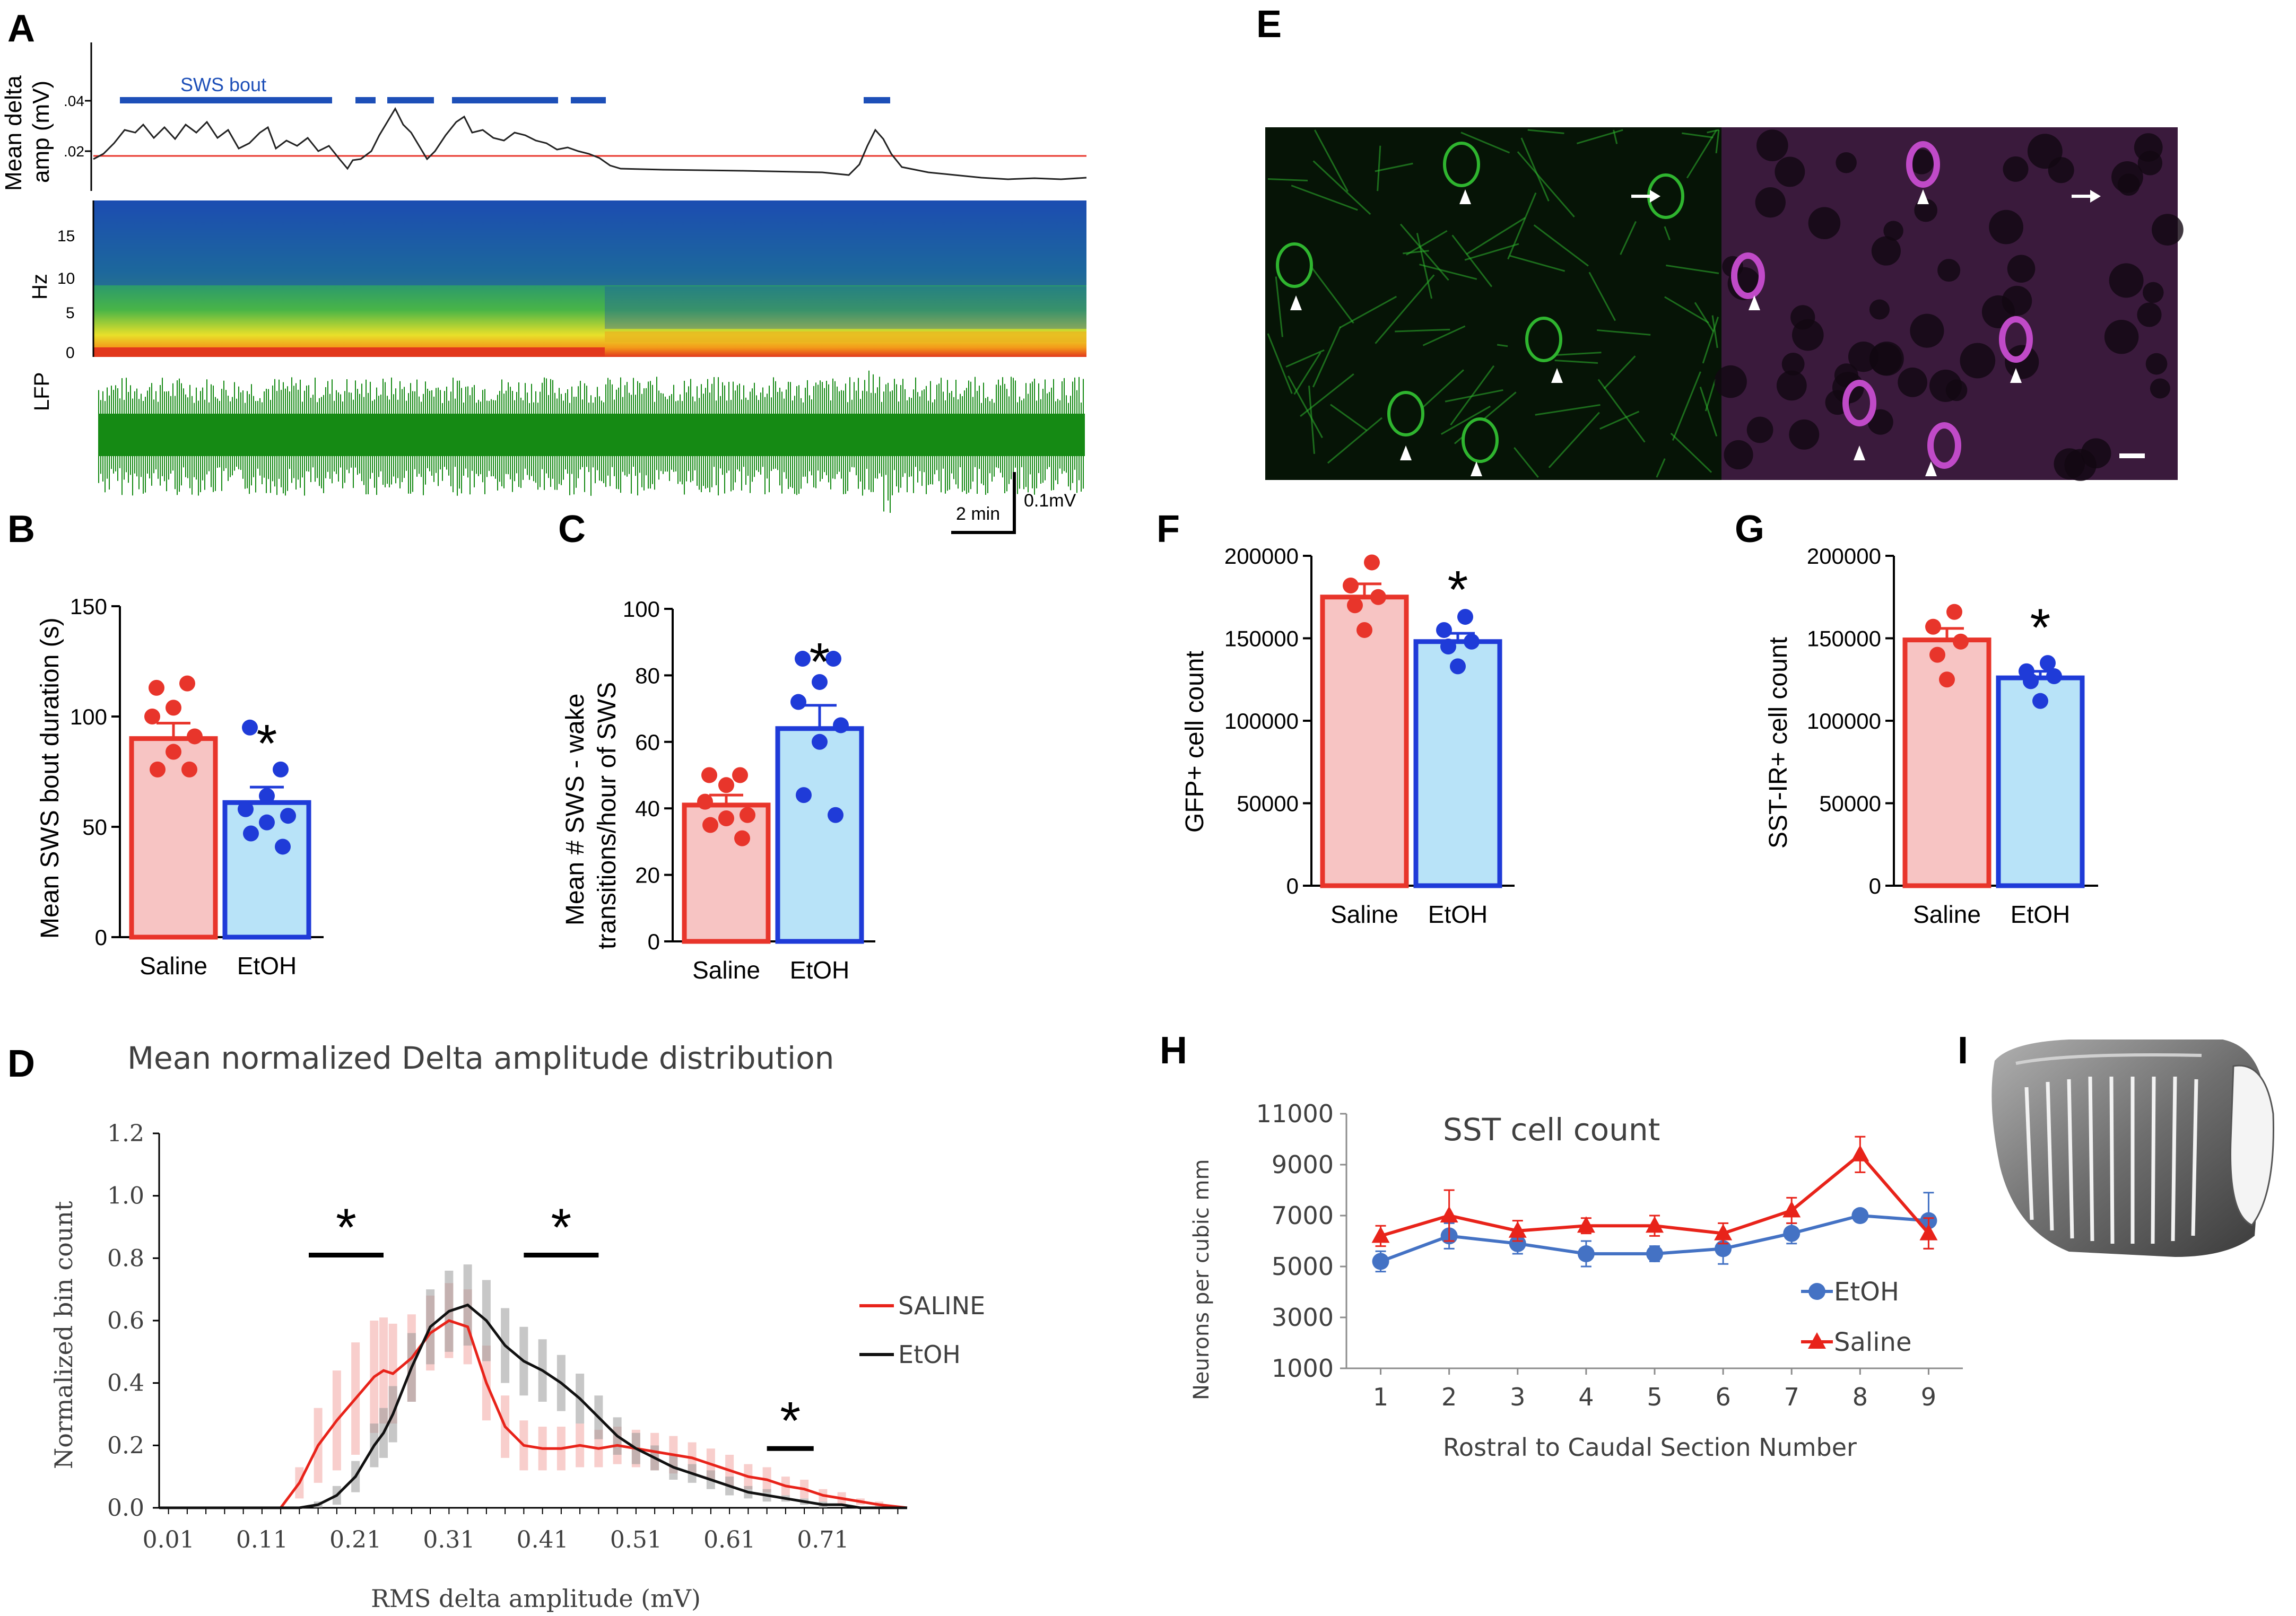 This screenshot has height=1616, width=2296. What do you see at coordinates (1929, 1397) in the screenshot?
I see `x-tick-label: 9` at bounding box center [1929, 1397].